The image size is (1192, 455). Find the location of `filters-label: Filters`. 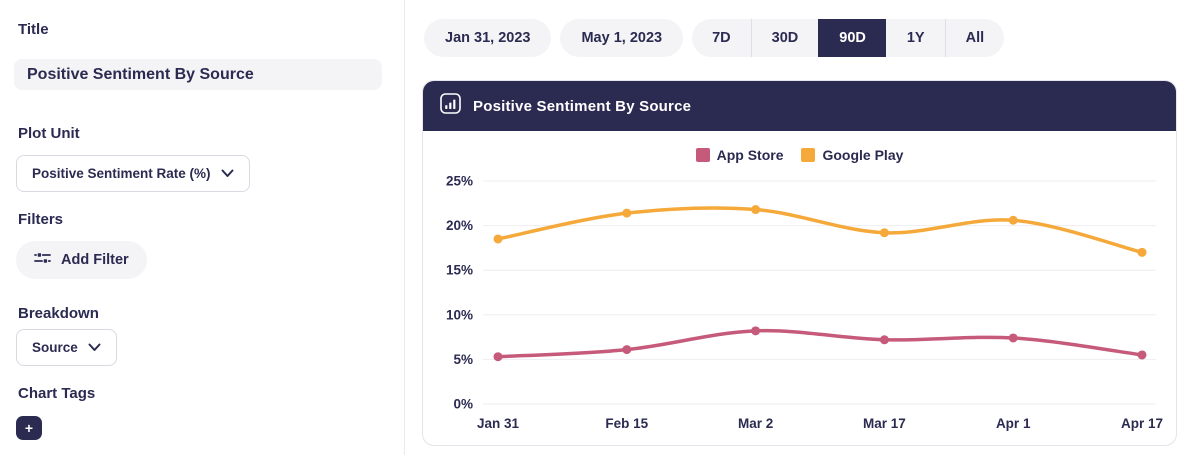

filters-label: Filters is located at coordinates (41, 219).